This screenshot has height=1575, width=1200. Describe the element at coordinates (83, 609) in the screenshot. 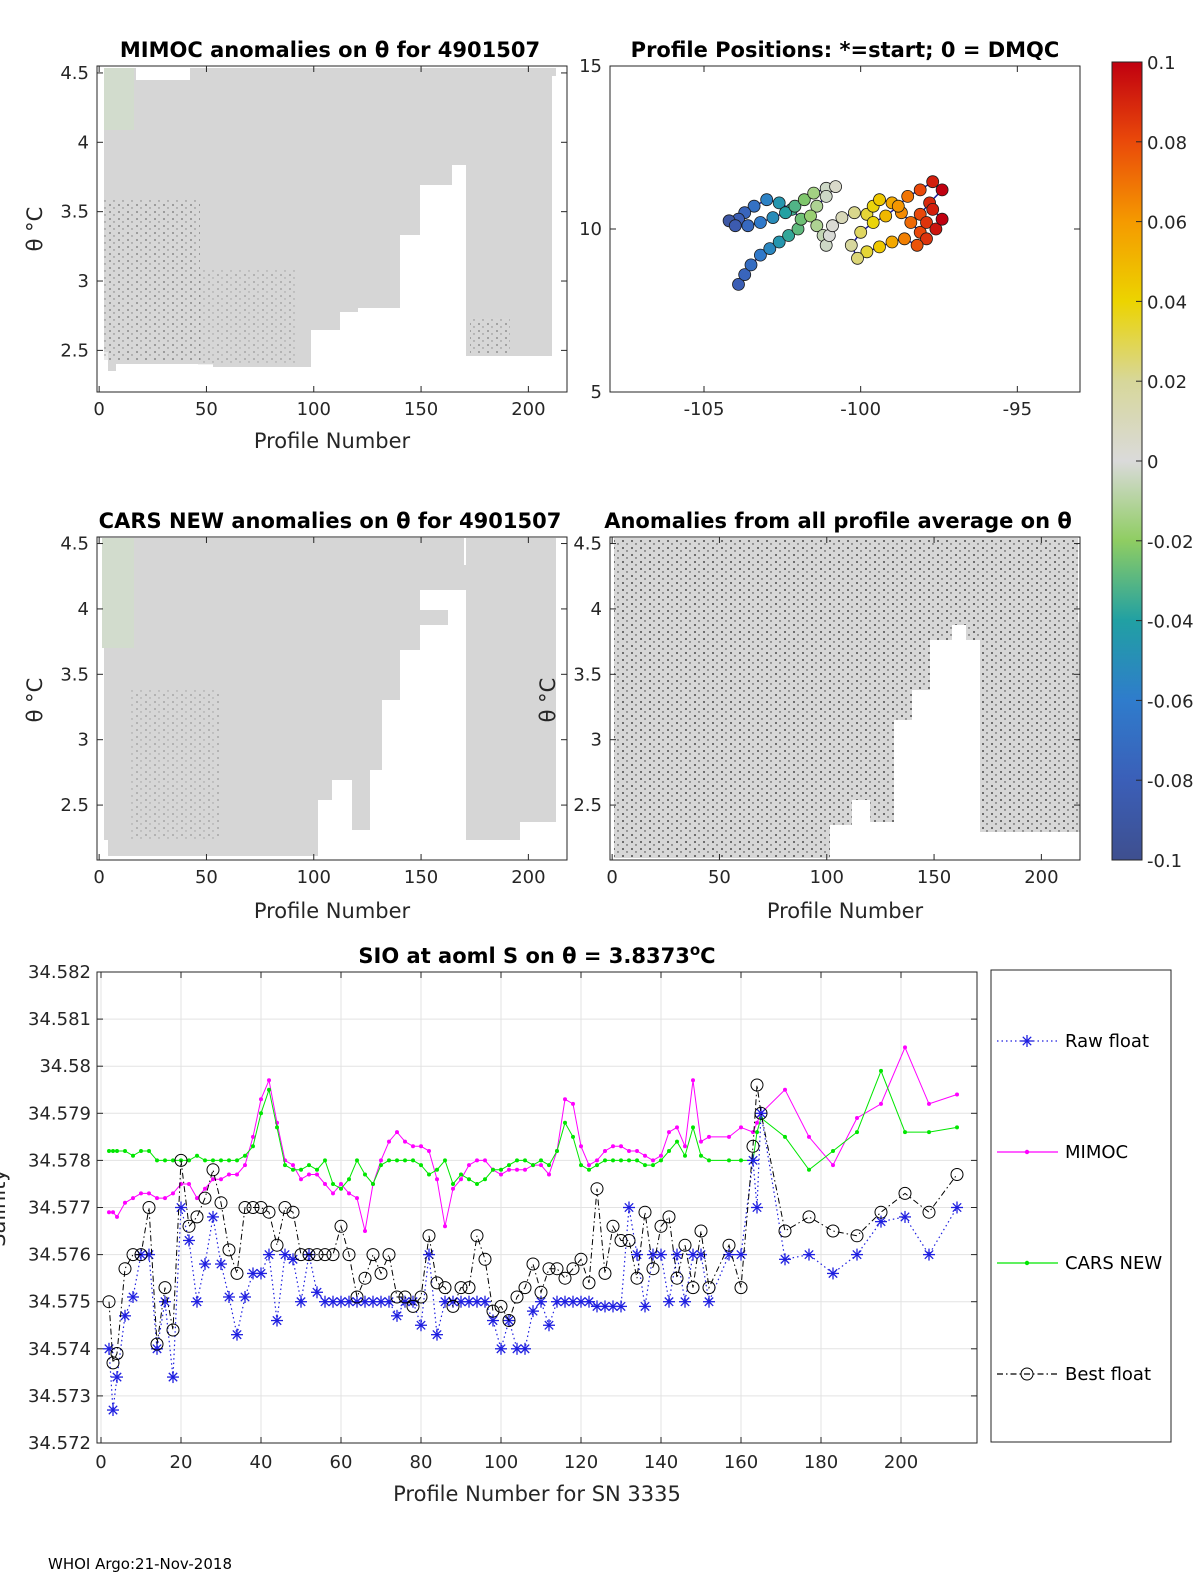

I see `y-tick-label: 4` at that location.